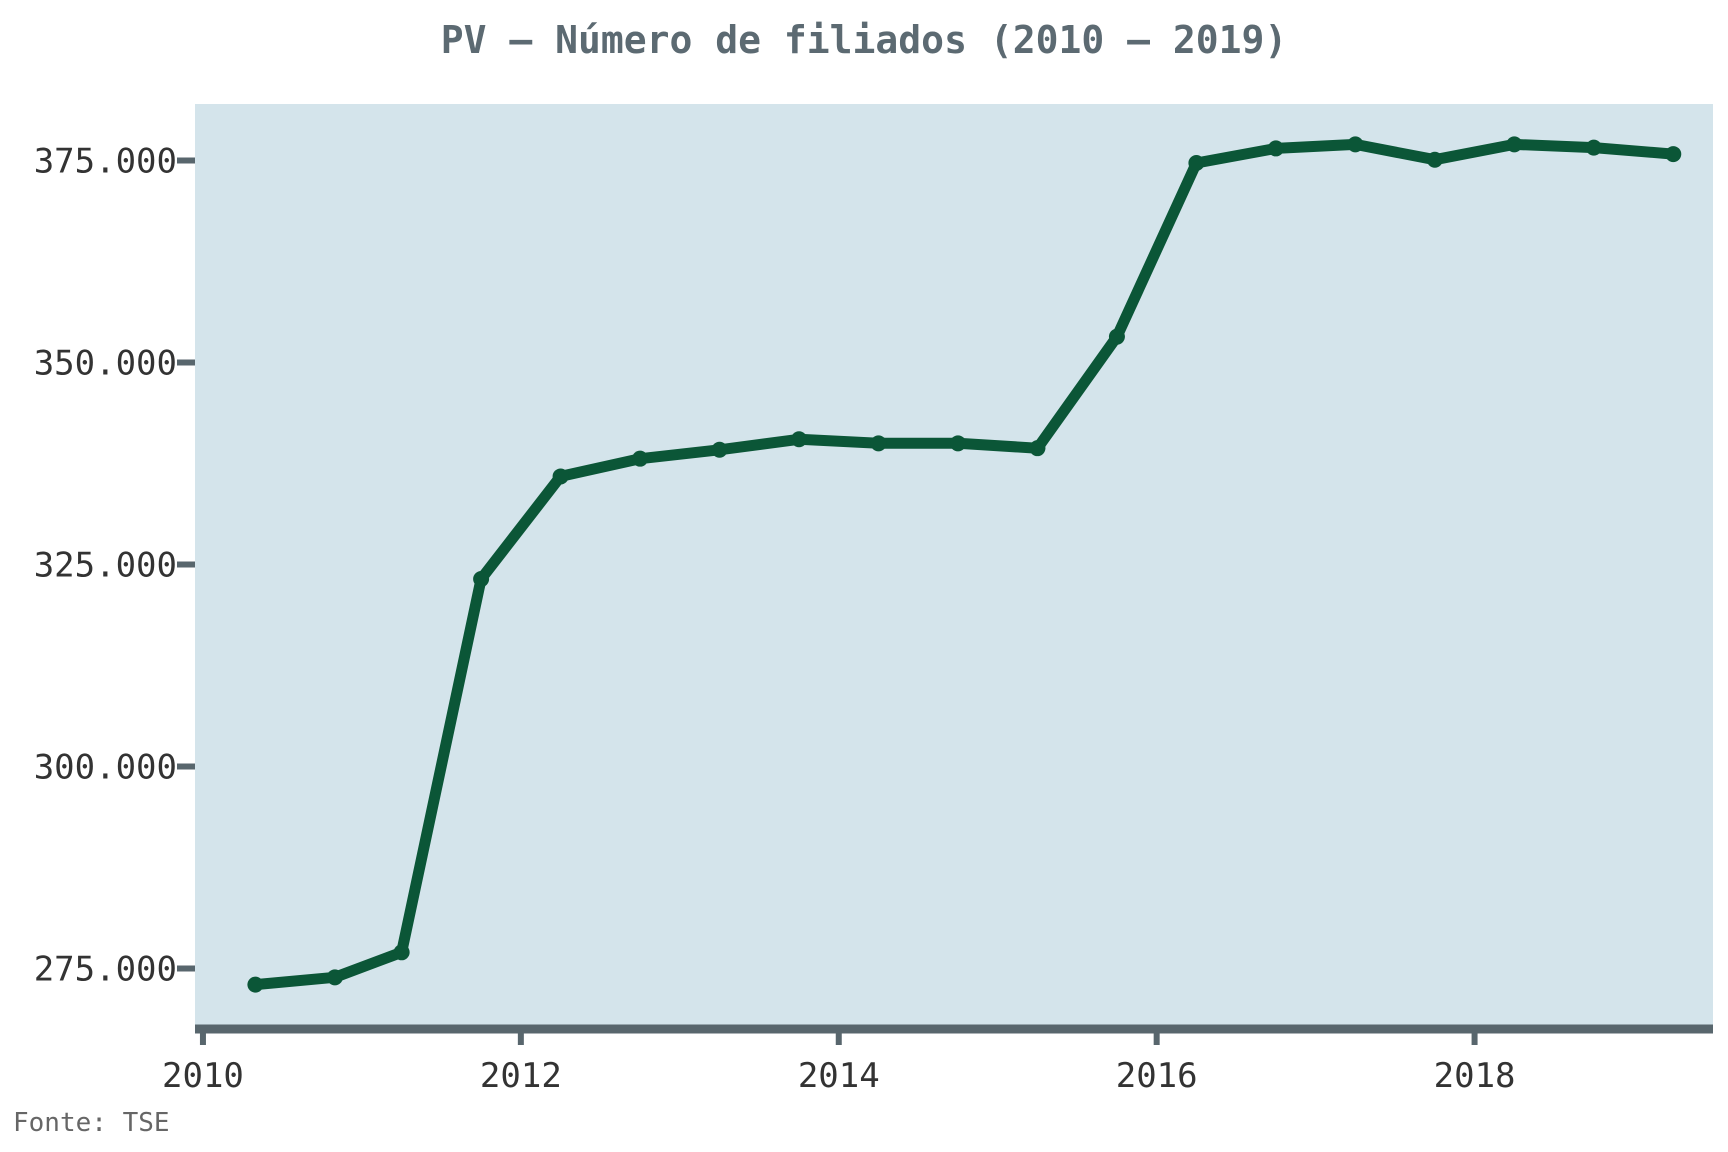 This screenshot has width=1728, height=1152. Describe the element at coordinates (1475, 1076) in the screenshot. I see `x-tick-label: 2018` at that location.